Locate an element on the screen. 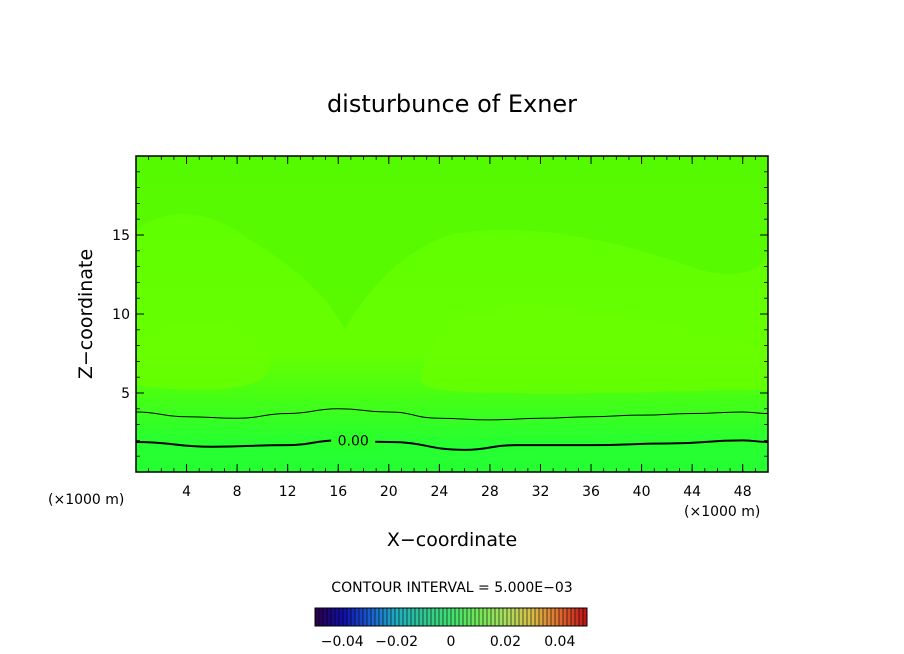 The width and height of the screenshot is (904, 654). x-tick-label: 8 is located at coordinates (237, 492).